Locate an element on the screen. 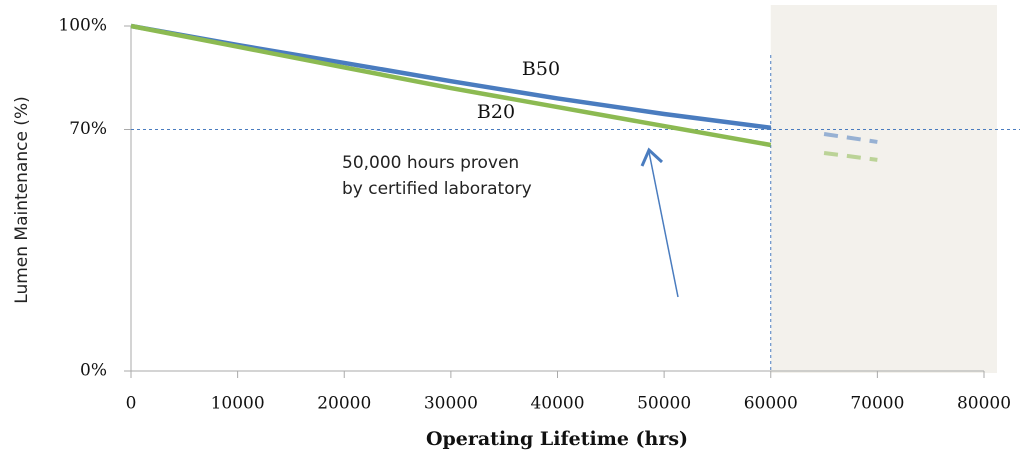 The width and height of the screenshot is (1020, 460). x-axis-title: Operating Lifetime (hrs) is located at coordinates (557, 439).